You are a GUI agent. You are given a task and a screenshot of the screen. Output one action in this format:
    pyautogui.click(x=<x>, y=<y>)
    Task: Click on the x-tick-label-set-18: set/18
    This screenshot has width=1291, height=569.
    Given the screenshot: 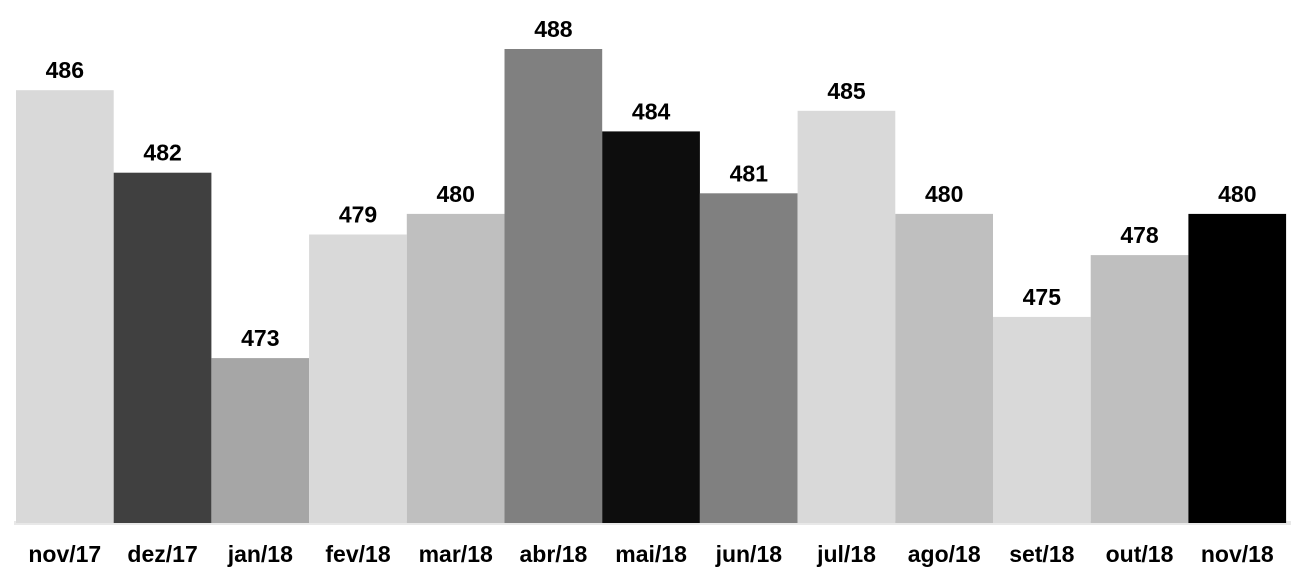 What is the action you would take?
    pyautogui.click(x=1041, y=554)
    